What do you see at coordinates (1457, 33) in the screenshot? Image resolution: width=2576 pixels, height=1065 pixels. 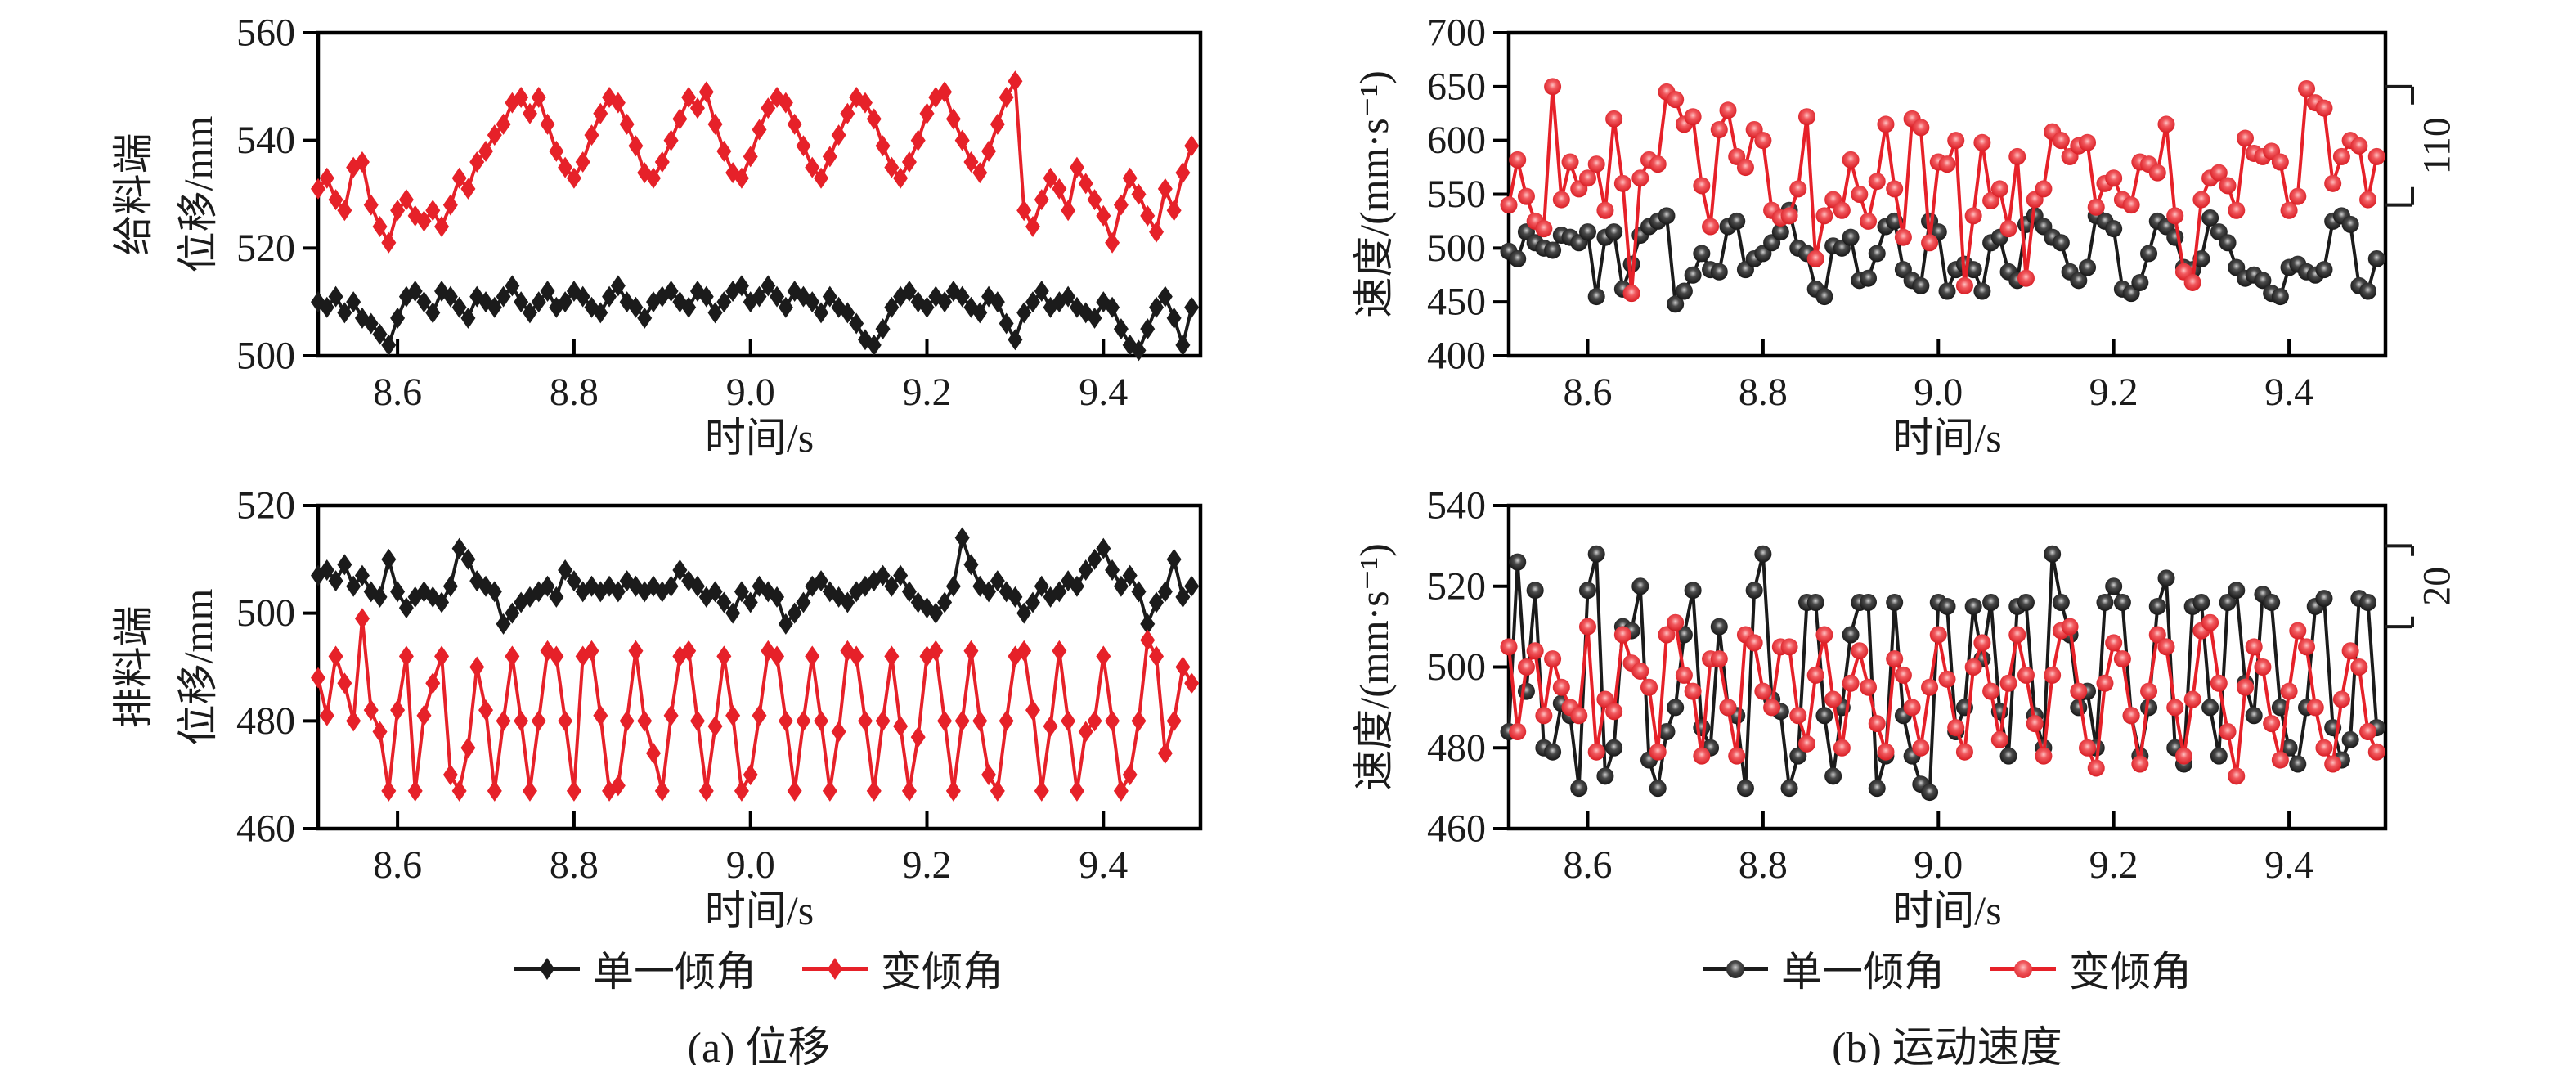 I see `y-tick-label: 700` at bounding box center [1457, 33].